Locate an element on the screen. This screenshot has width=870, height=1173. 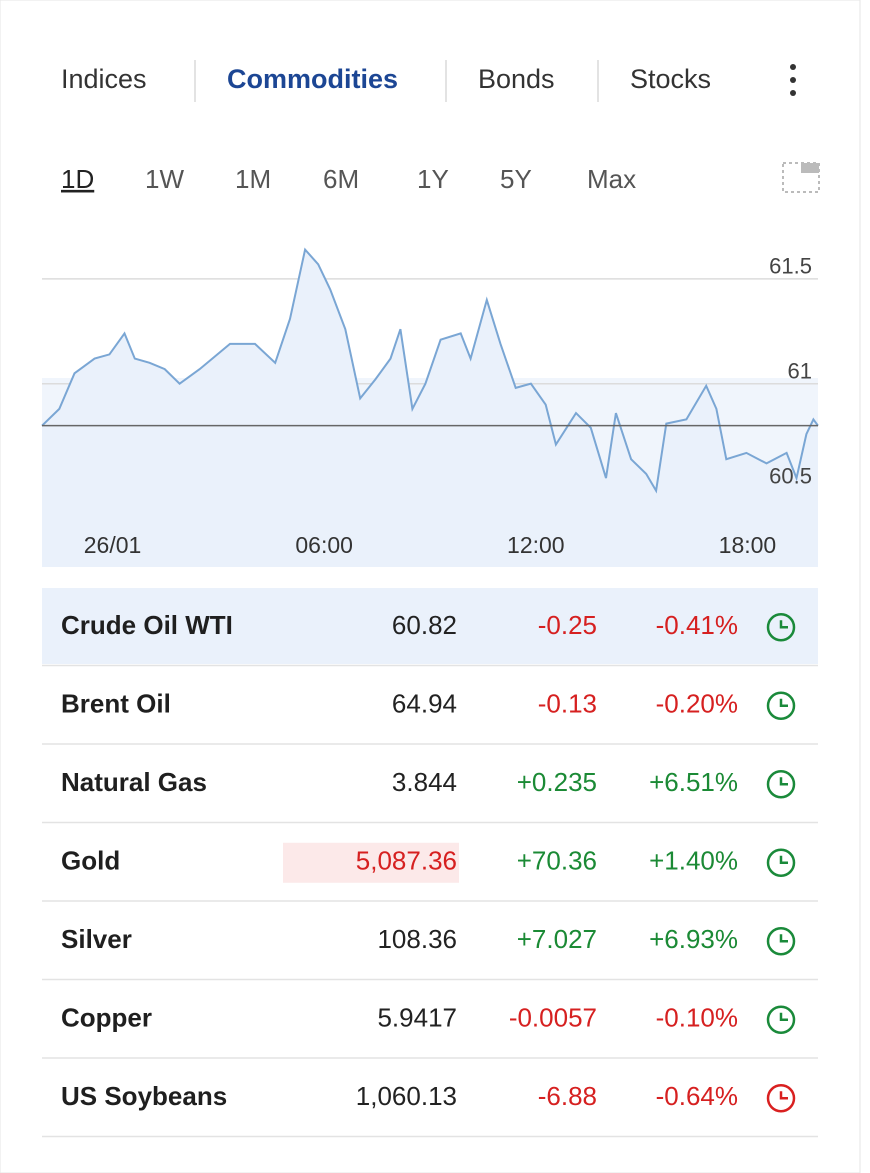
period-tab: 5Y is located at coordinates (516, 179).